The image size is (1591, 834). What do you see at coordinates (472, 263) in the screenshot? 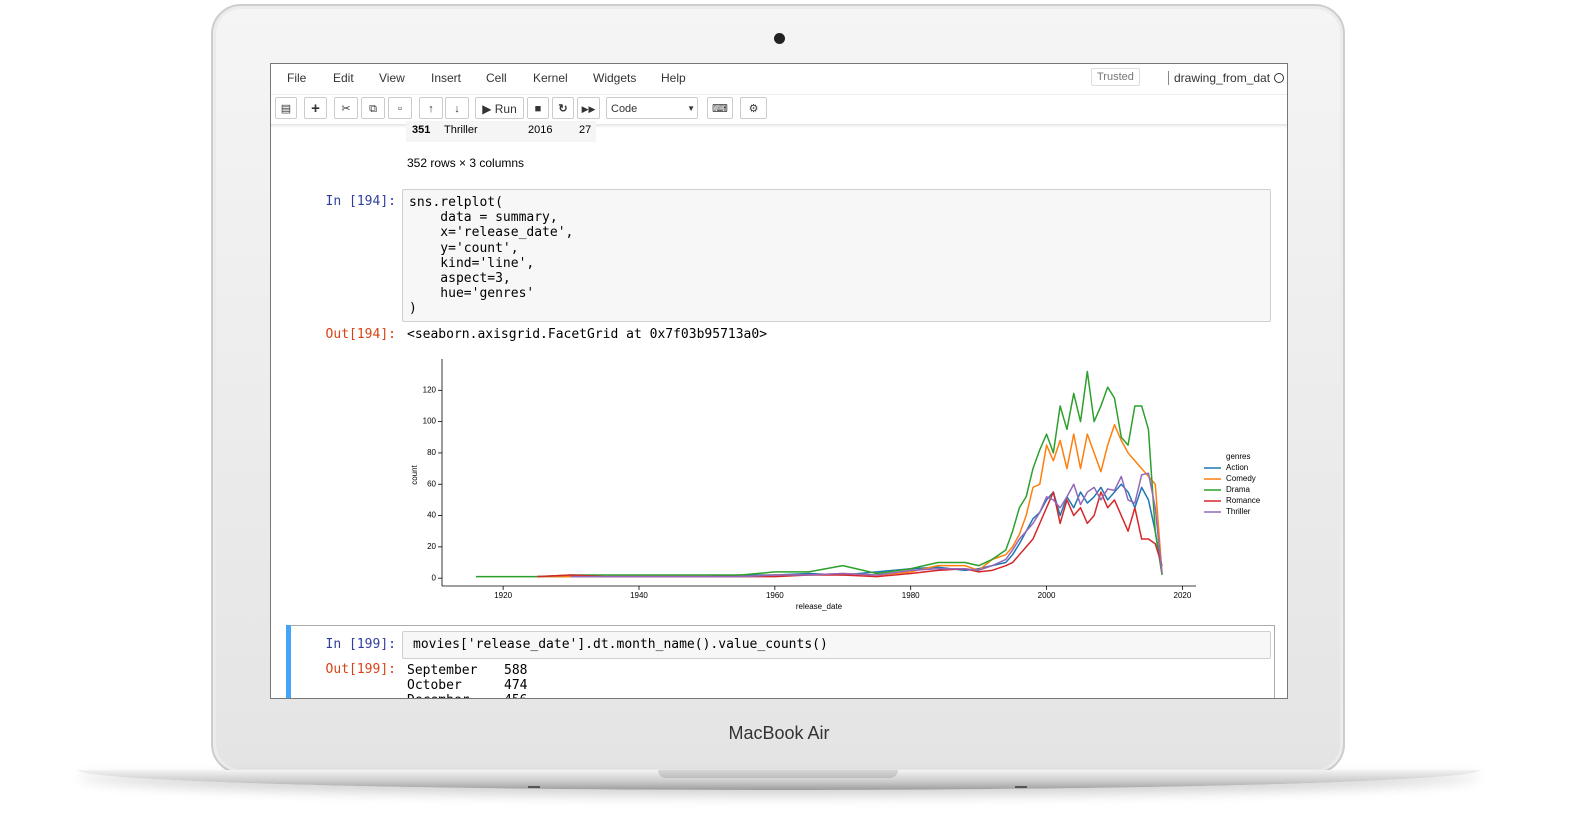
I see `code-line: kind='line',` at bounding box center [472, 263].